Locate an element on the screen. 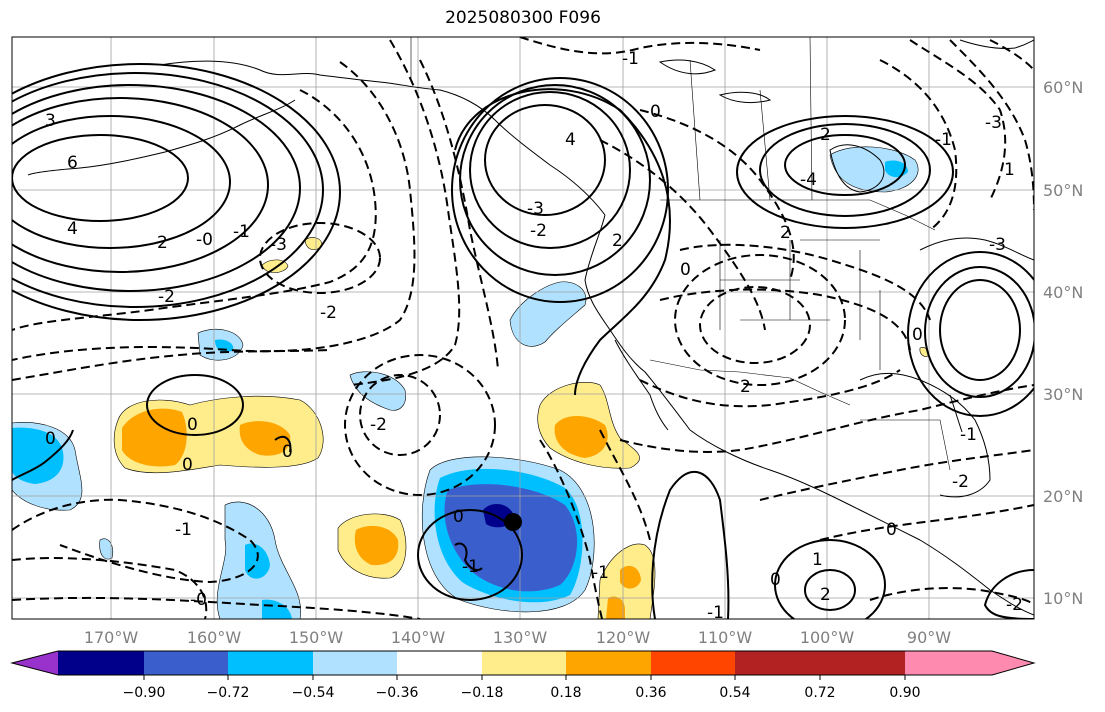  colorbar-outline is located at coordinates (523, 663).